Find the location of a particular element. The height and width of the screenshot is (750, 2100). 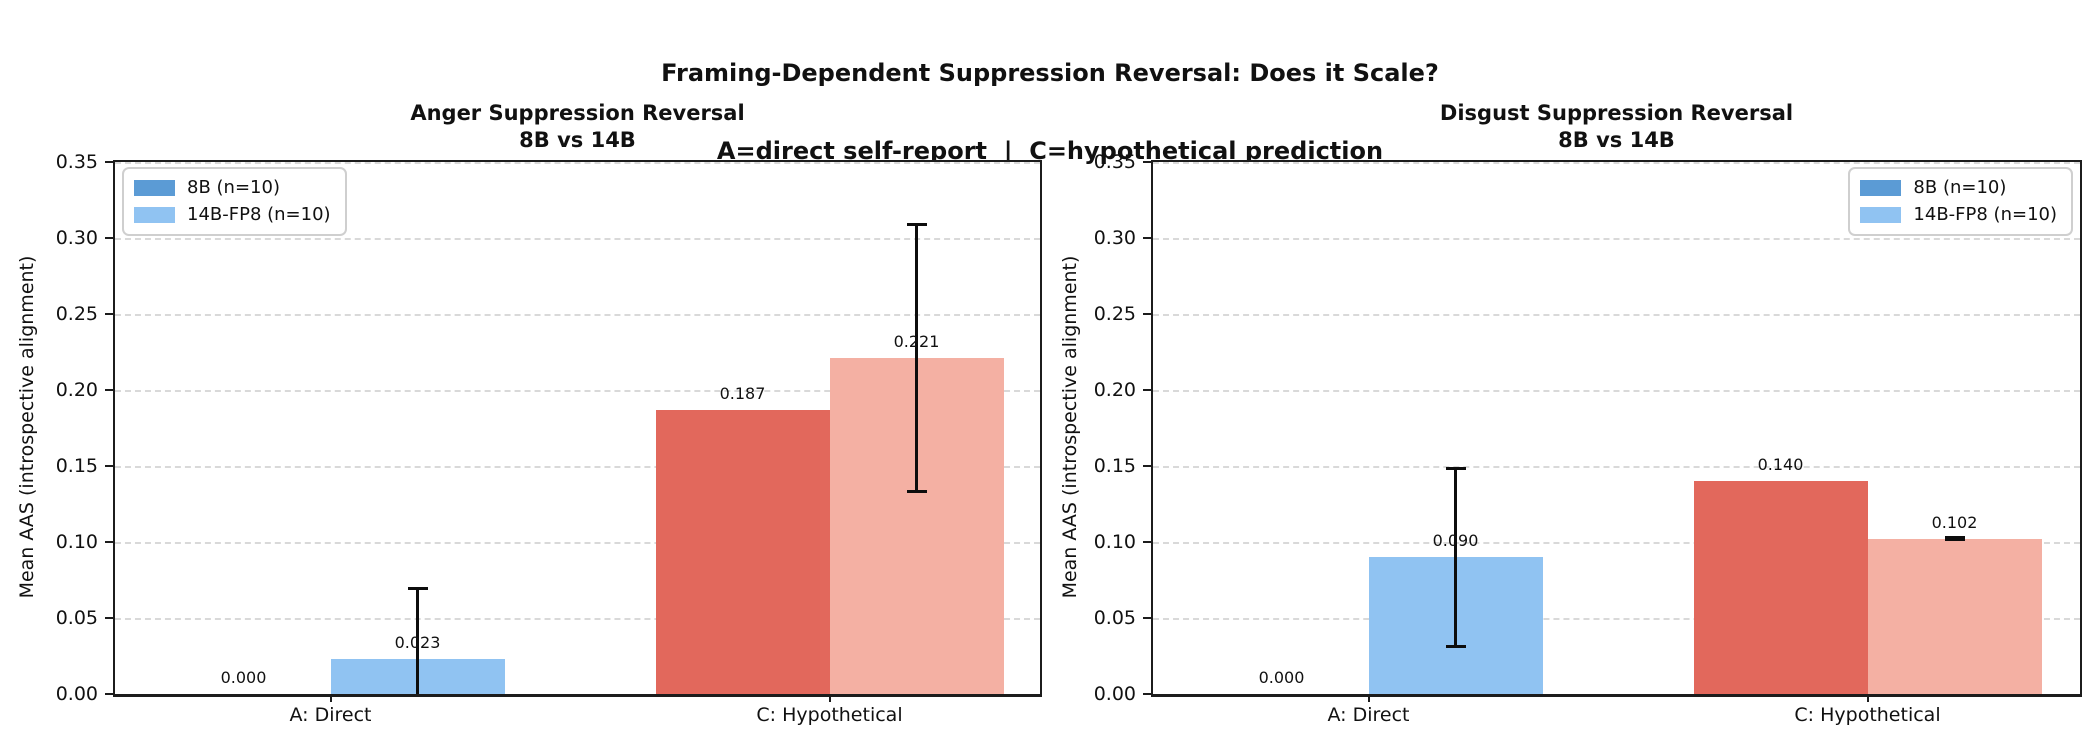

anger-subplot-title-line2: 8B vs 14B is located at coordinates (577, 140).